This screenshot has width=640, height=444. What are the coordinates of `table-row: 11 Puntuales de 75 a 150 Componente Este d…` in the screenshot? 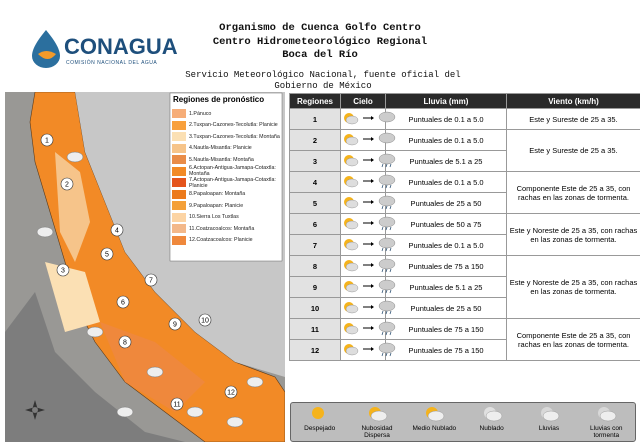 It's located at (464, 339).